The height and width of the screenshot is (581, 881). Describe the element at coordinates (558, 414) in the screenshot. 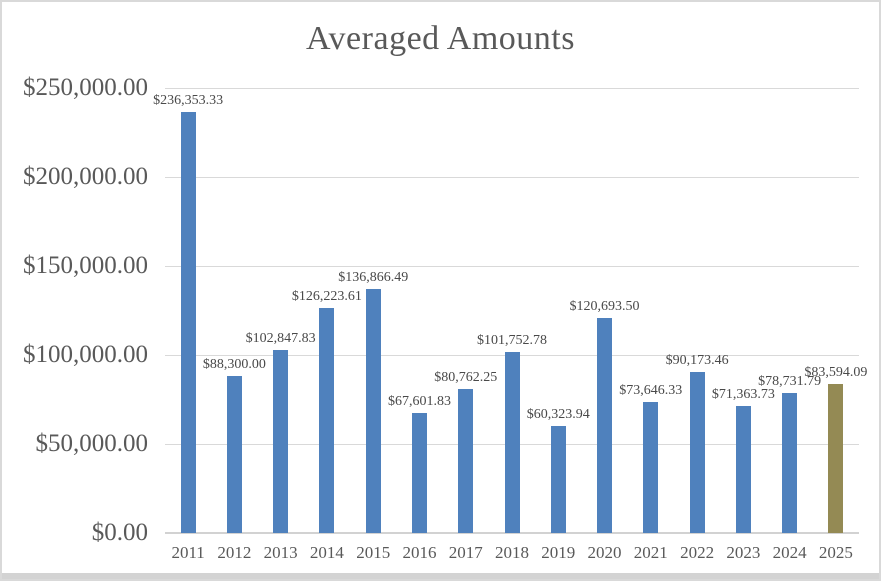

I see `bar-value-label-2019: $60,323.94` at that location.